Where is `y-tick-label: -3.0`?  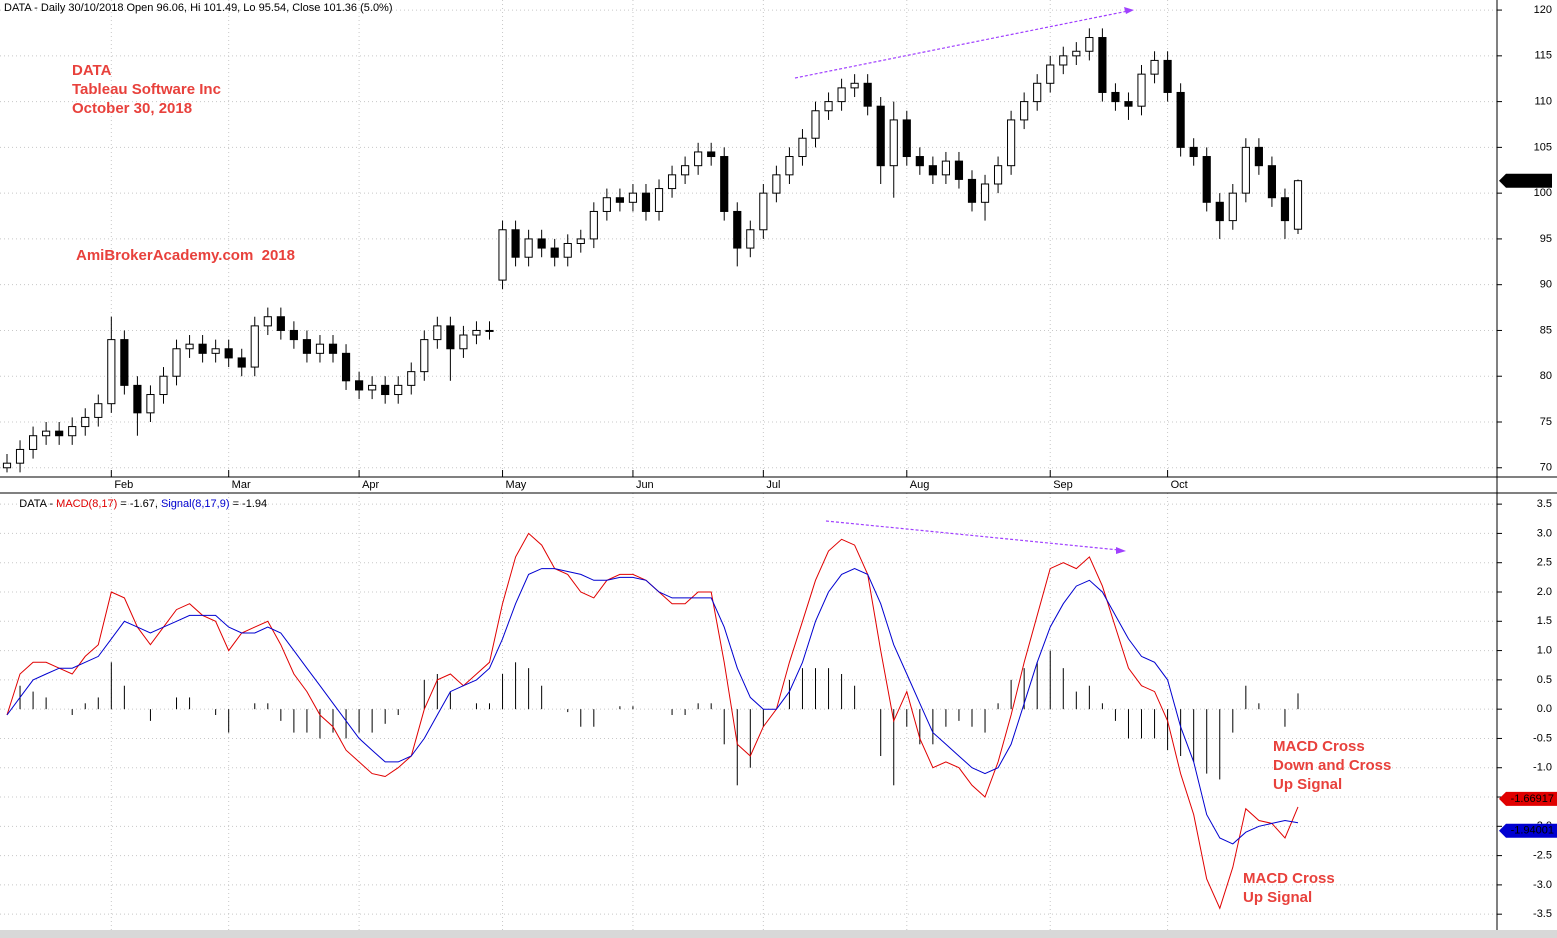 y-tick-label: -3.0 is located at coordinates (1542, 885).